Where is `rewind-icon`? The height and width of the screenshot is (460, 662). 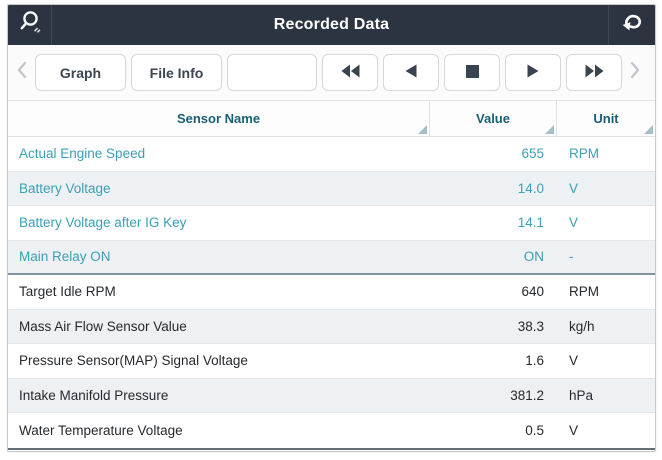
rewind-icon is located at coordinates (350, 72).